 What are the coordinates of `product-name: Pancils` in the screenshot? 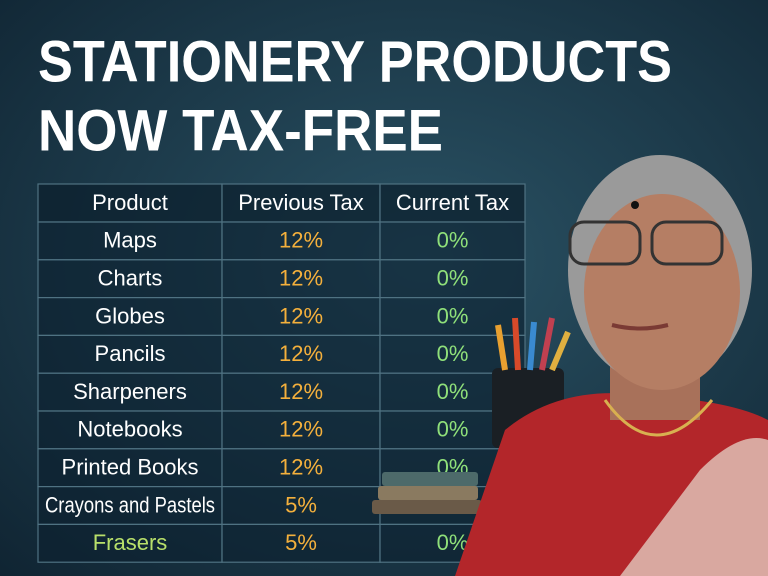 It's located at (130, 353).